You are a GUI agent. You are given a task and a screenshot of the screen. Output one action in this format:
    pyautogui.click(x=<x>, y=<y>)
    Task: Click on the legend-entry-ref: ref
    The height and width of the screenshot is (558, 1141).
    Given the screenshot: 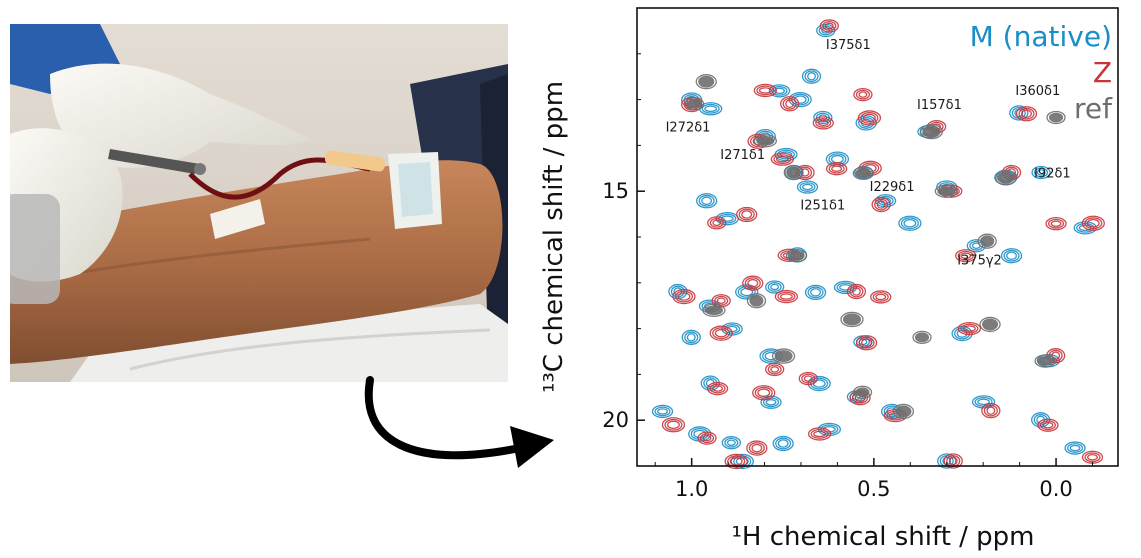 What is the action you would take?
    pyautogui.click(x=1093, y=108)
    